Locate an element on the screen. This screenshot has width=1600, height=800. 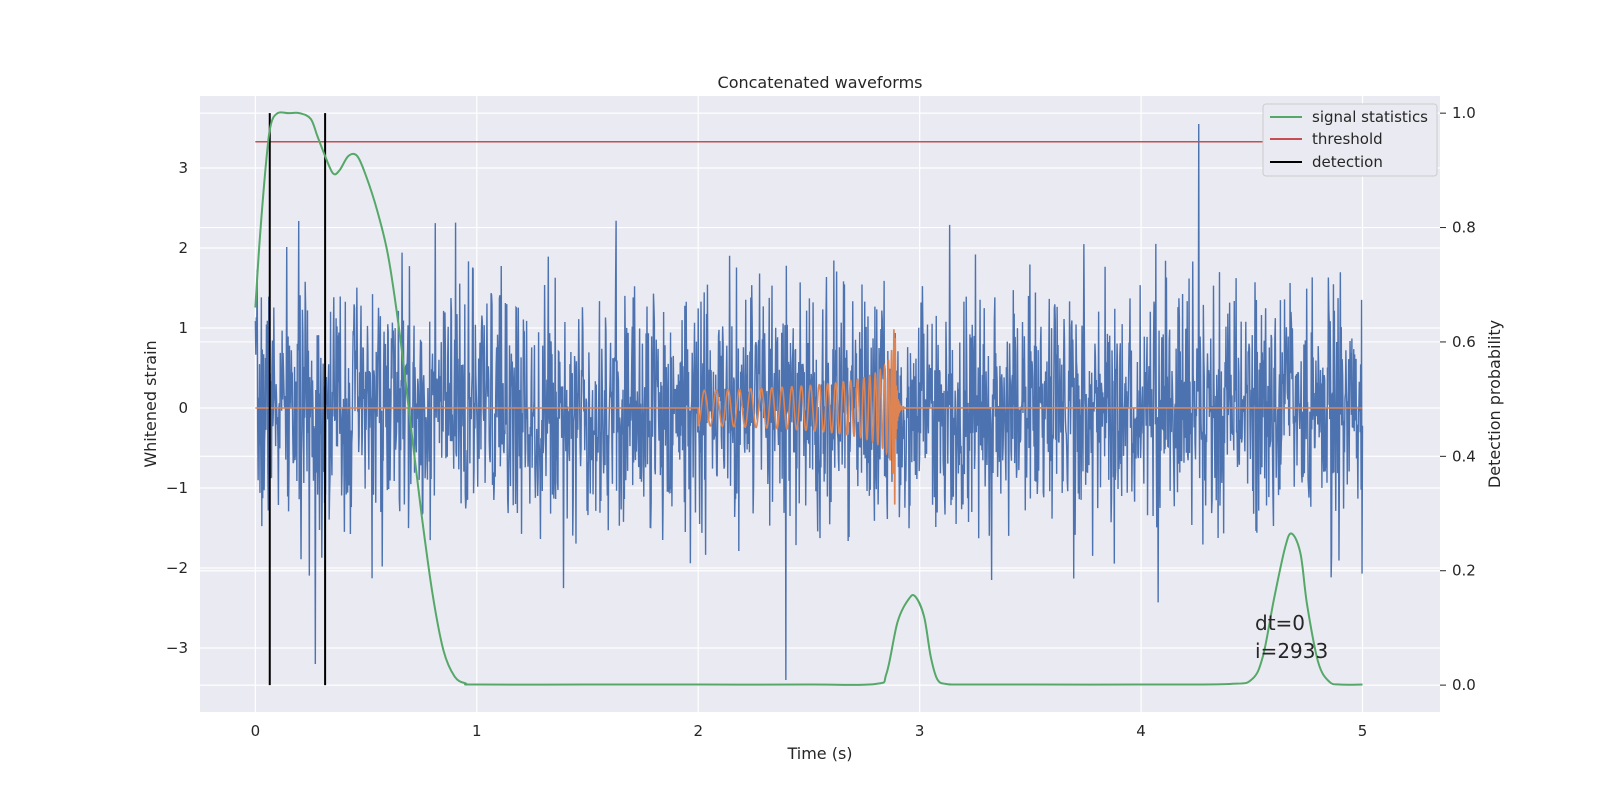
right-y-tick-label: 0.0 is located at coordinates (1464, 685).